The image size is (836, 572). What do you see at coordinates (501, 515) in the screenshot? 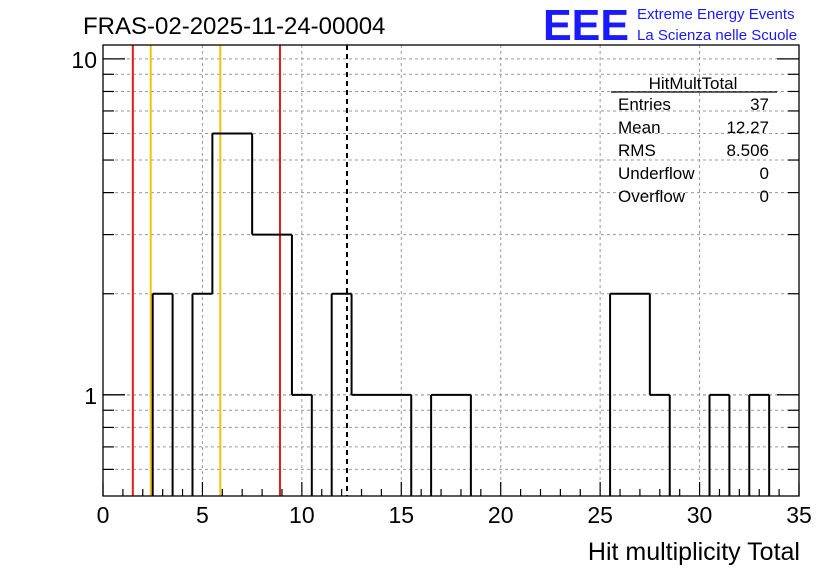
I see `x-tick-label: 20` at bounding box center [501, 515].